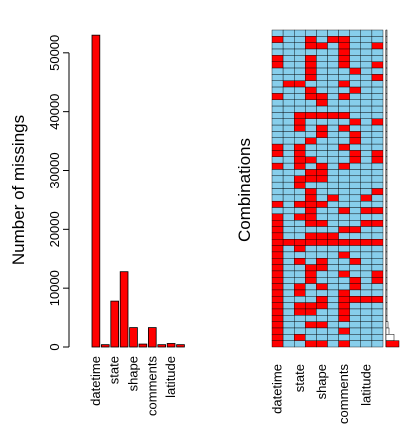 The image size is (420, 445). Describe the element at coordinates (277, 389) in the screenshot. I see `x-tick-label: datetime` at that location.